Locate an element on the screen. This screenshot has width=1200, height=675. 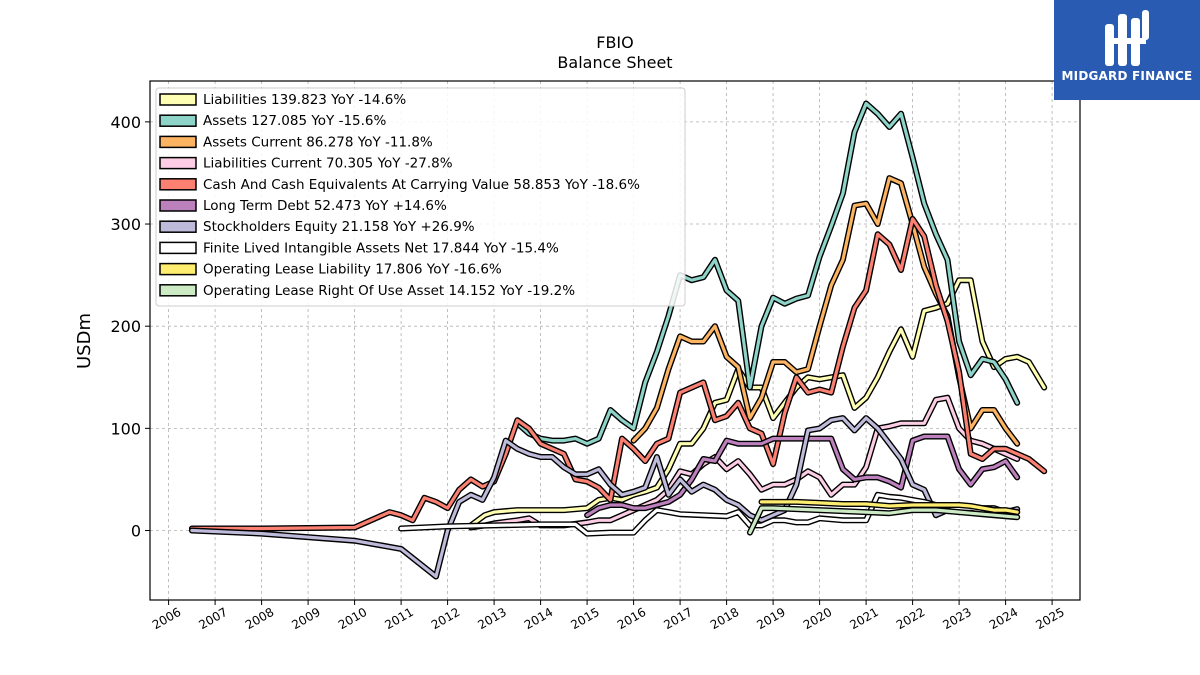
x-tick-label: 2007 is located at coordinates (212, 618).